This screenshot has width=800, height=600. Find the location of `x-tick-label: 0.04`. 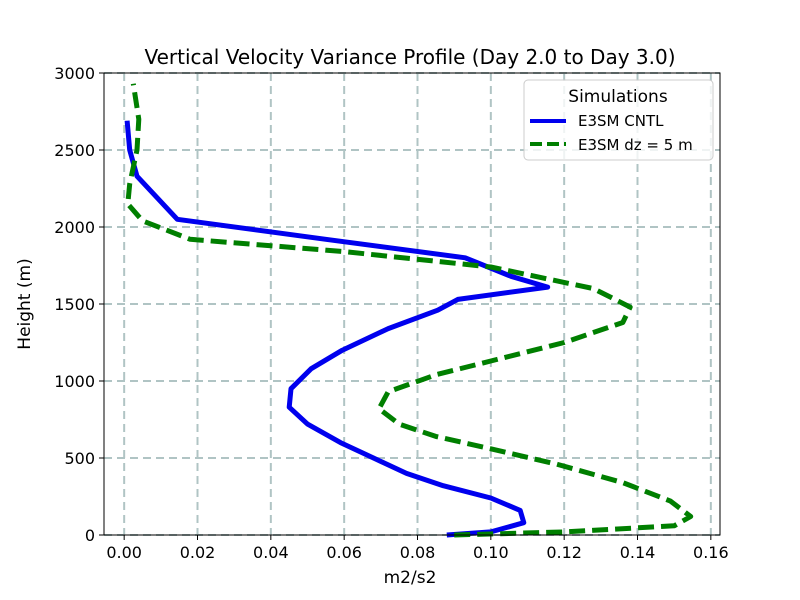

x-tick-label: 0.04 is located at coordinates (271, 552).